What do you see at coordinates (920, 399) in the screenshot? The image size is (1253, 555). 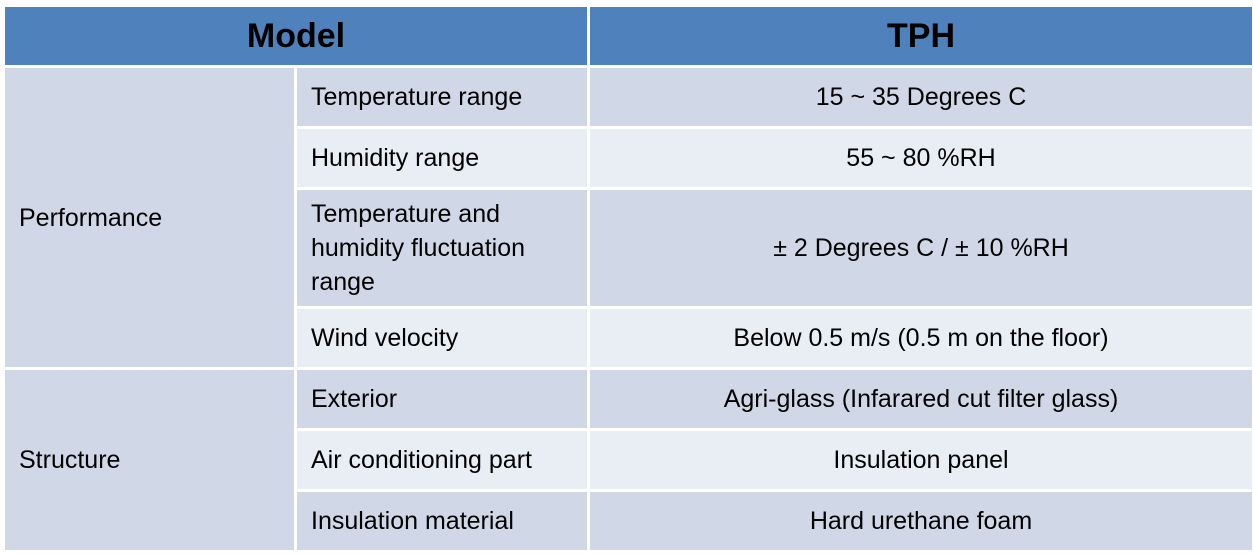 I see `value-cell: Agri-glass (Infarared cut filter glass)` at bounding box center [920, 399].